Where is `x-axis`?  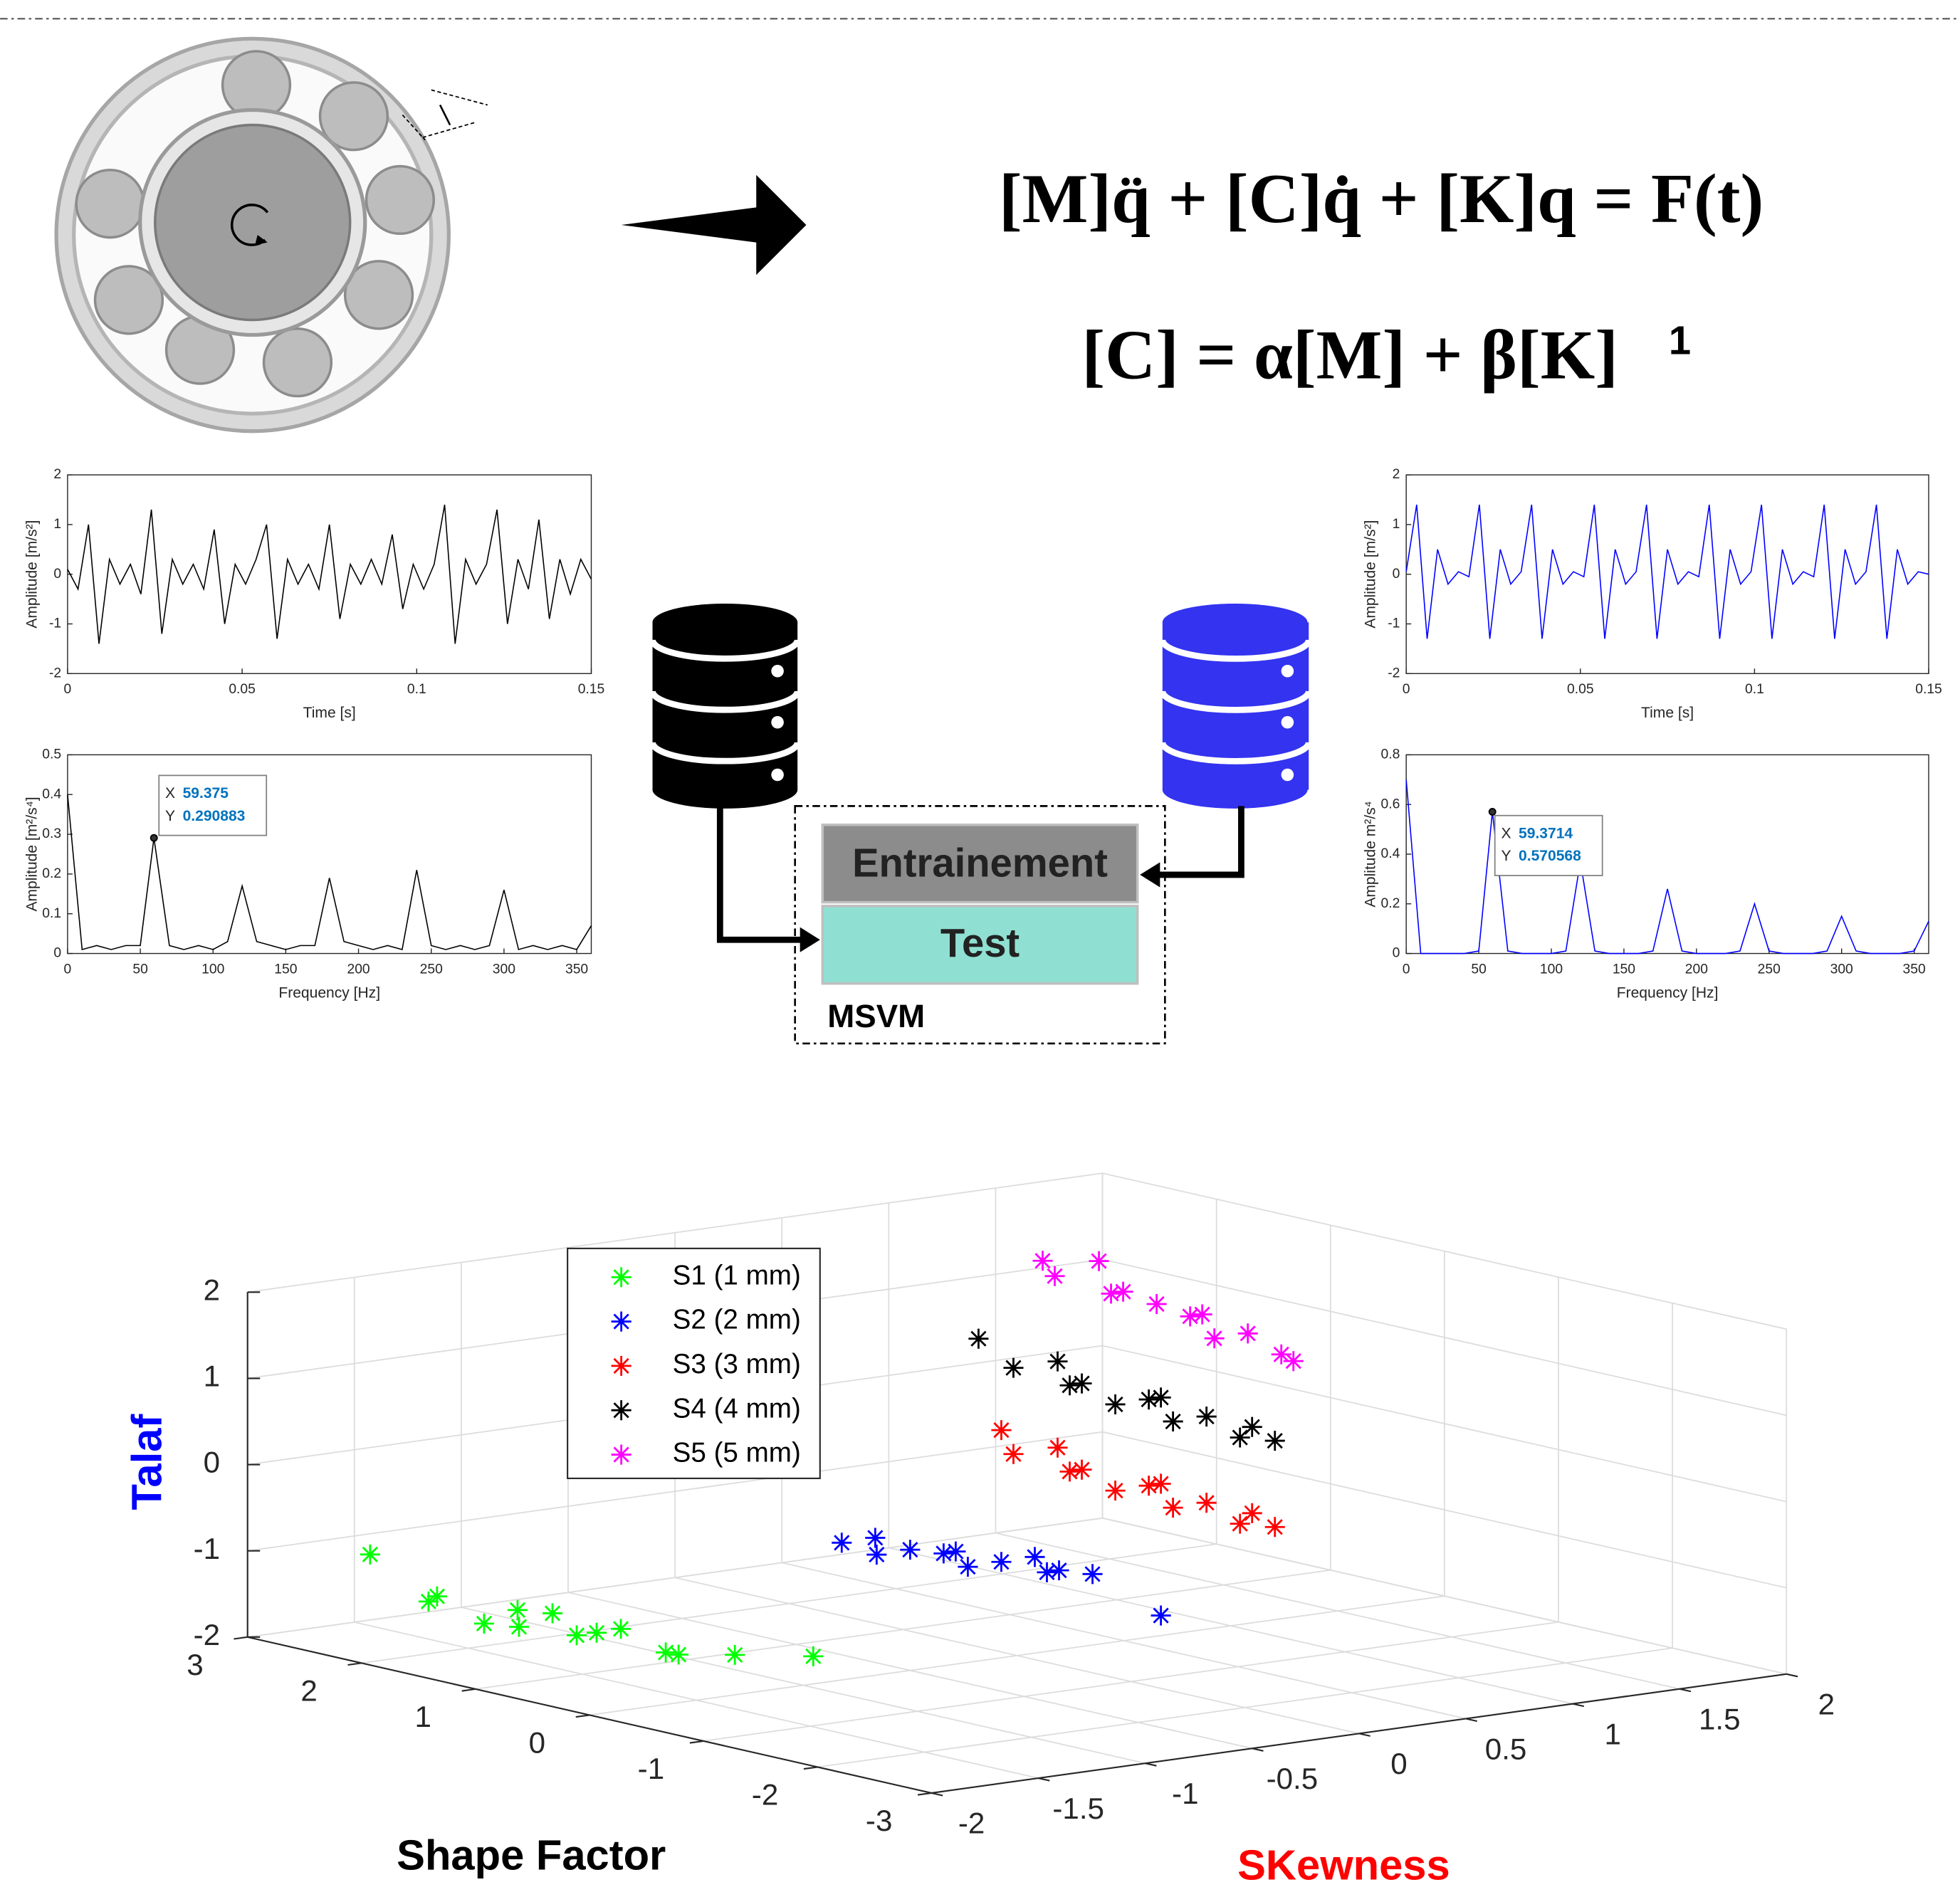
x-axis is located at coordinates (589, 1715).